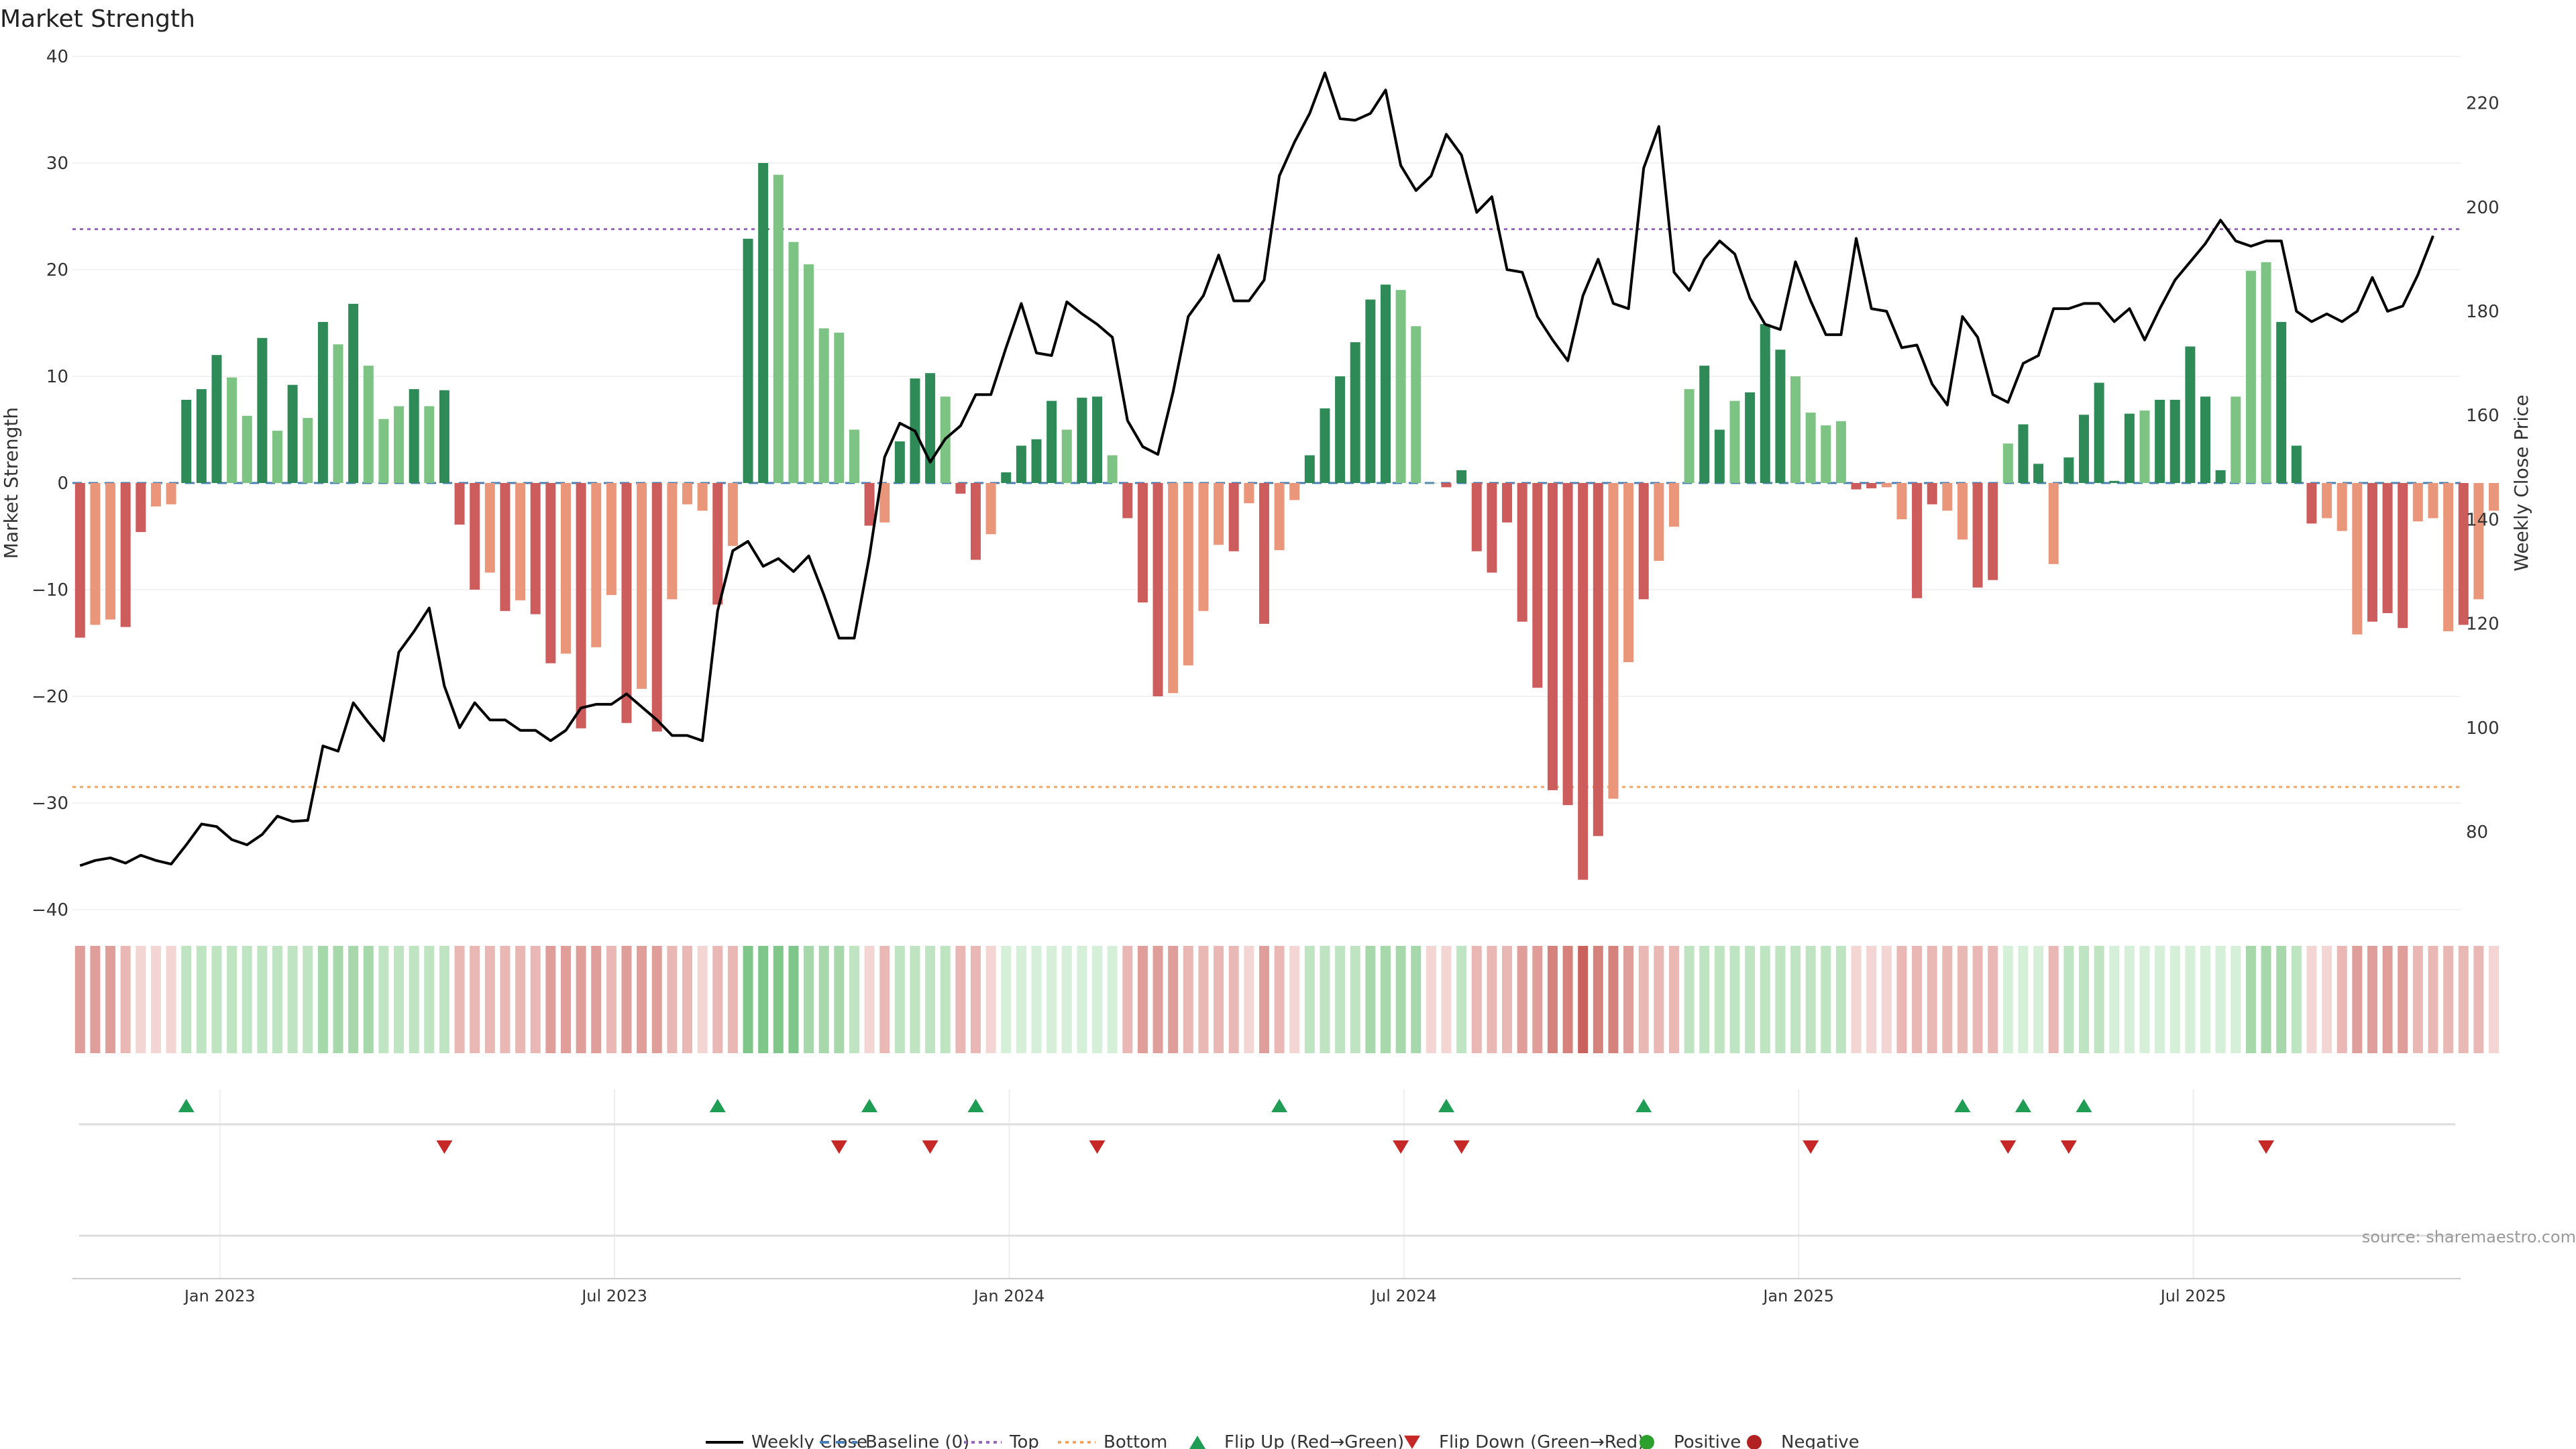  Describe the element at coordinates (1267, 1168) in the screenshot. I see `flip-markers-panel` at that location.